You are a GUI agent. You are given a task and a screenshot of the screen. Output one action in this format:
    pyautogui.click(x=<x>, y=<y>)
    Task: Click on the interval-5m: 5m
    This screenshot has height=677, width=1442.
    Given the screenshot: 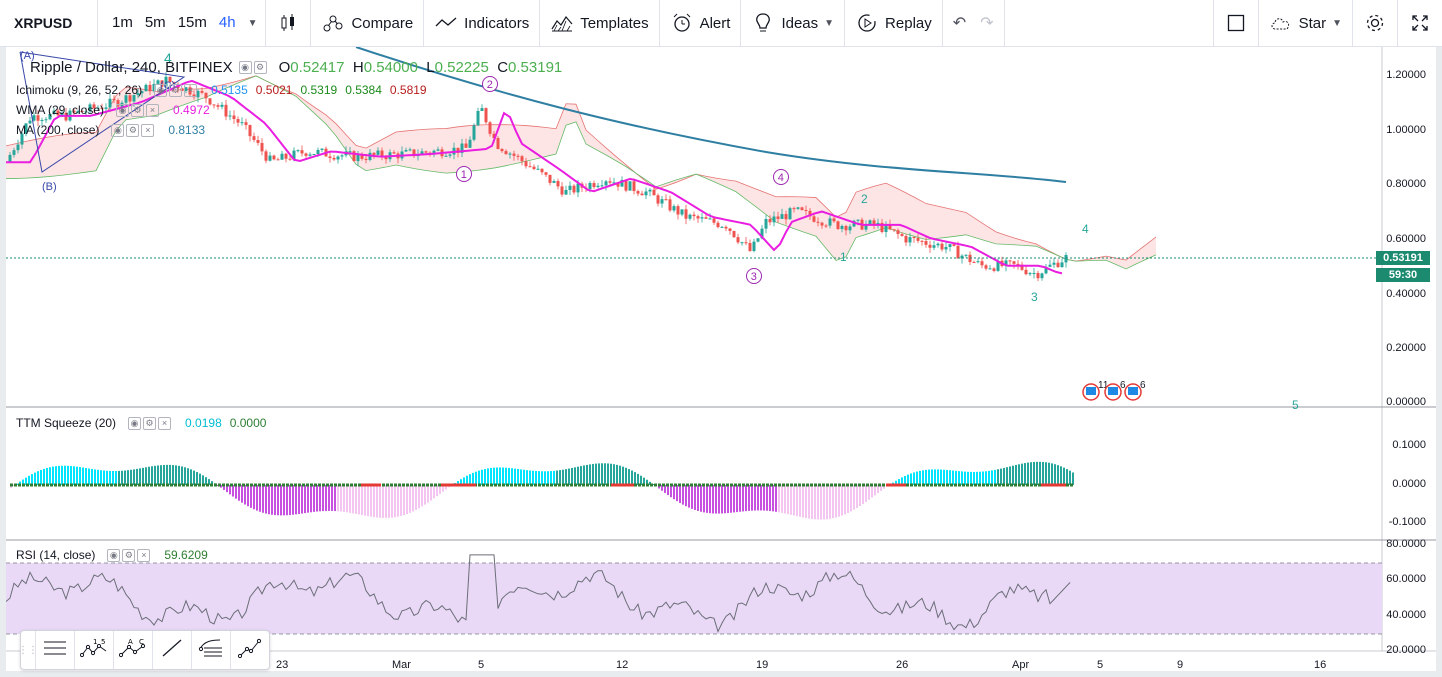 What is the action you would take?
    pyautogui.click(x=155, y=22)
    